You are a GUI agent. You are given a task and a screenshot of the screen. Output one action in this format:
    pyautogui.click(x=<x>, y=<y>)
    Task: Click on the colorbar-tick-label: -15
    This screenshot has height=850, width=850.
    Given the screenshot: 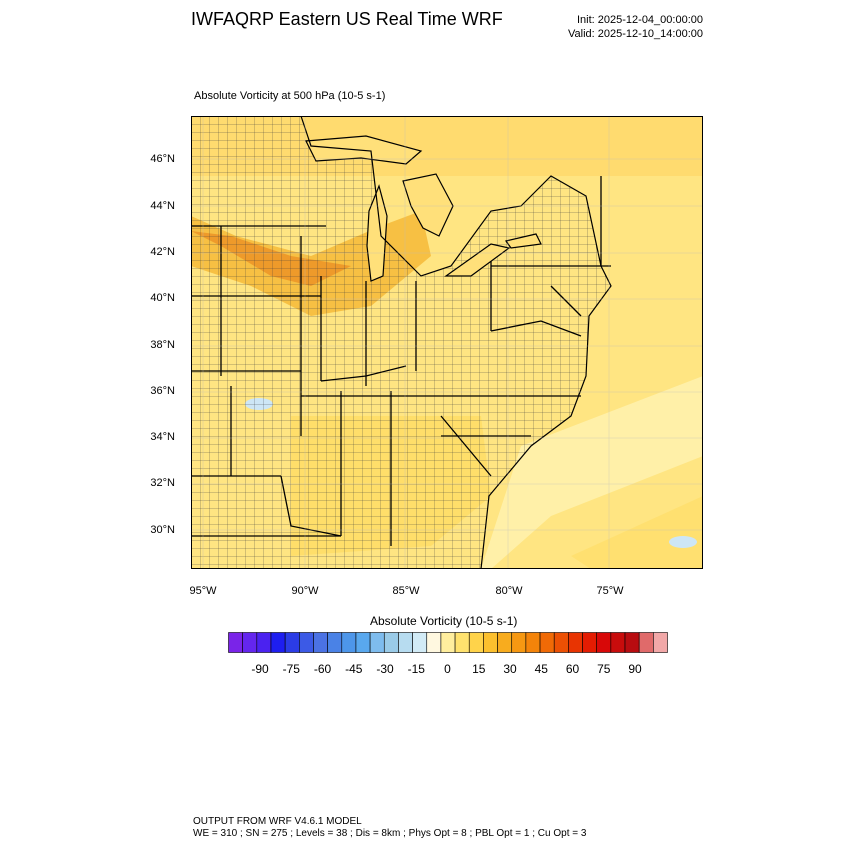 What is the action you would take?
    pyautogui.click(x=416, y=669)
    